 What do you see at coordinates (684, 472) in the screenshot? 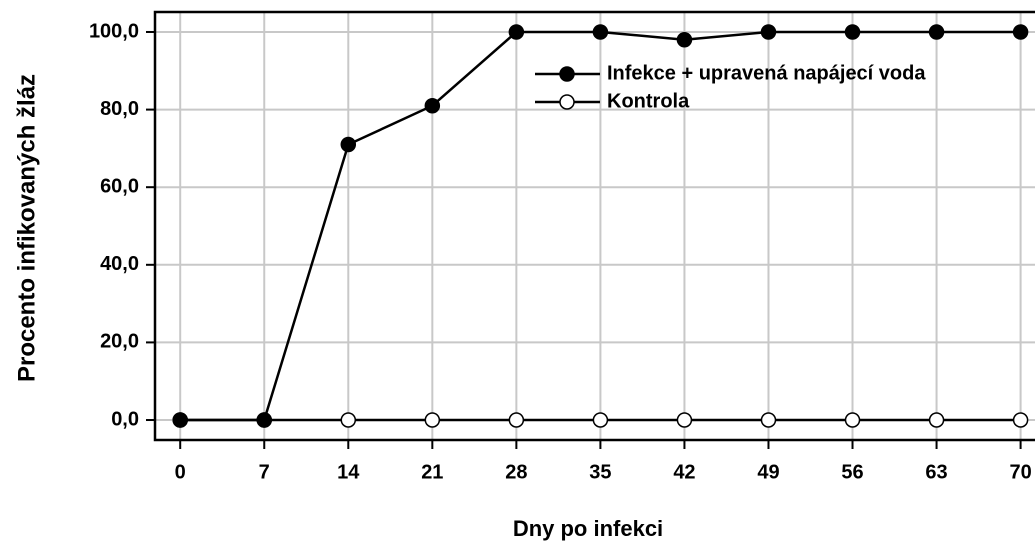
I see `x-tick-label: 42` at bounding box center [684, 472].